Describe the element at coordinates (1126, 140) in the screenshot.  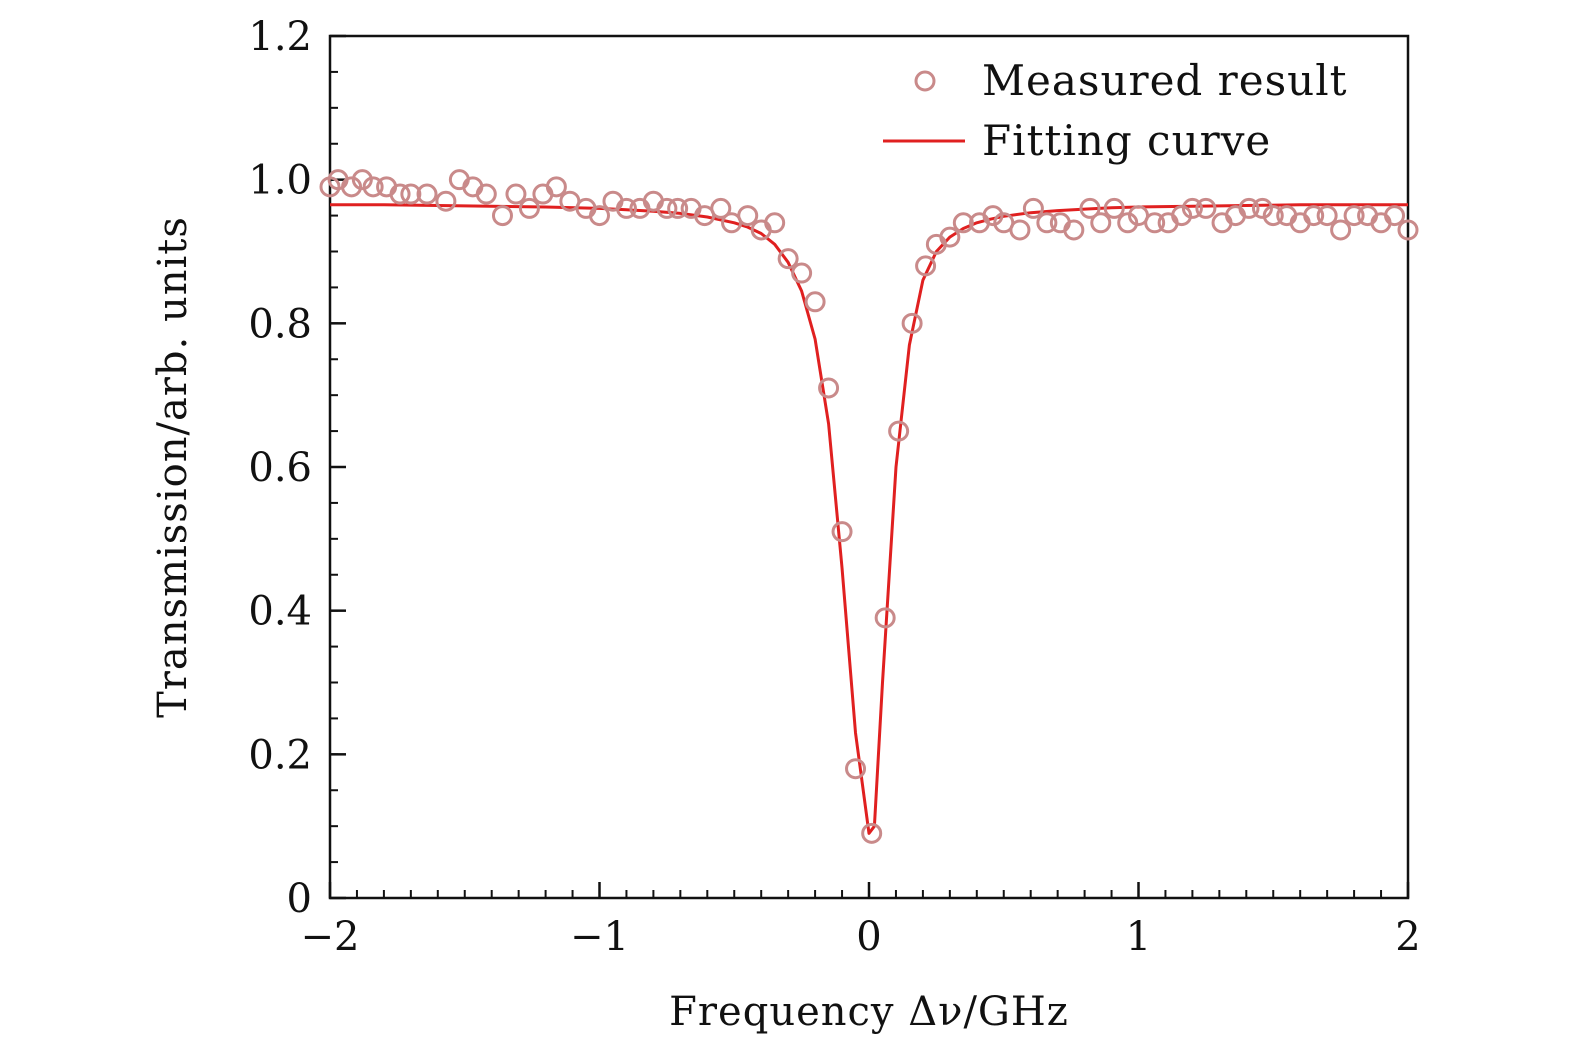
I see `legend-label-fitting: Fitting curve` at that location.